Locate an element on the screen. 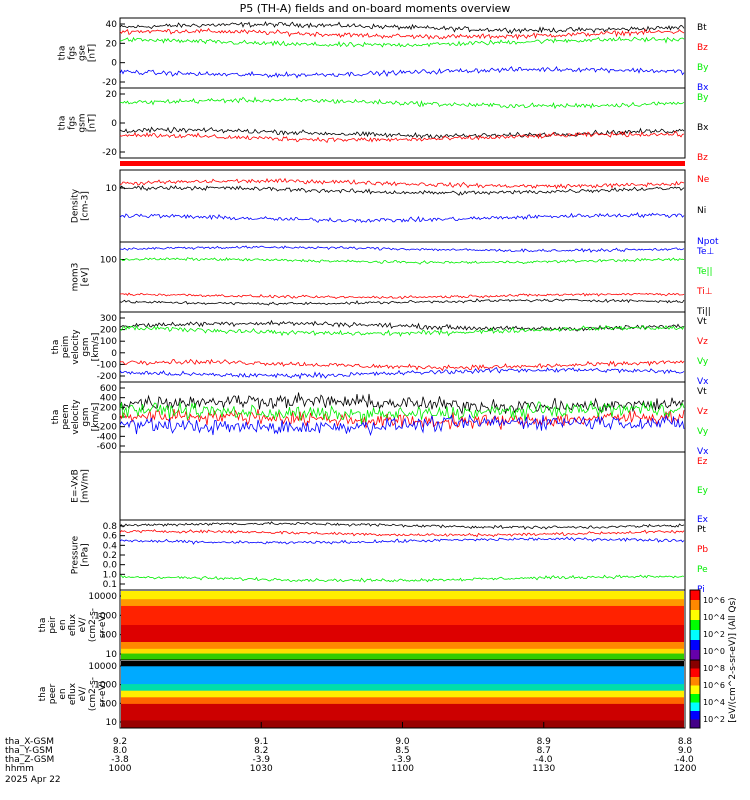  ylabel-pressure: Pressure is located at coordinates (76, 554).